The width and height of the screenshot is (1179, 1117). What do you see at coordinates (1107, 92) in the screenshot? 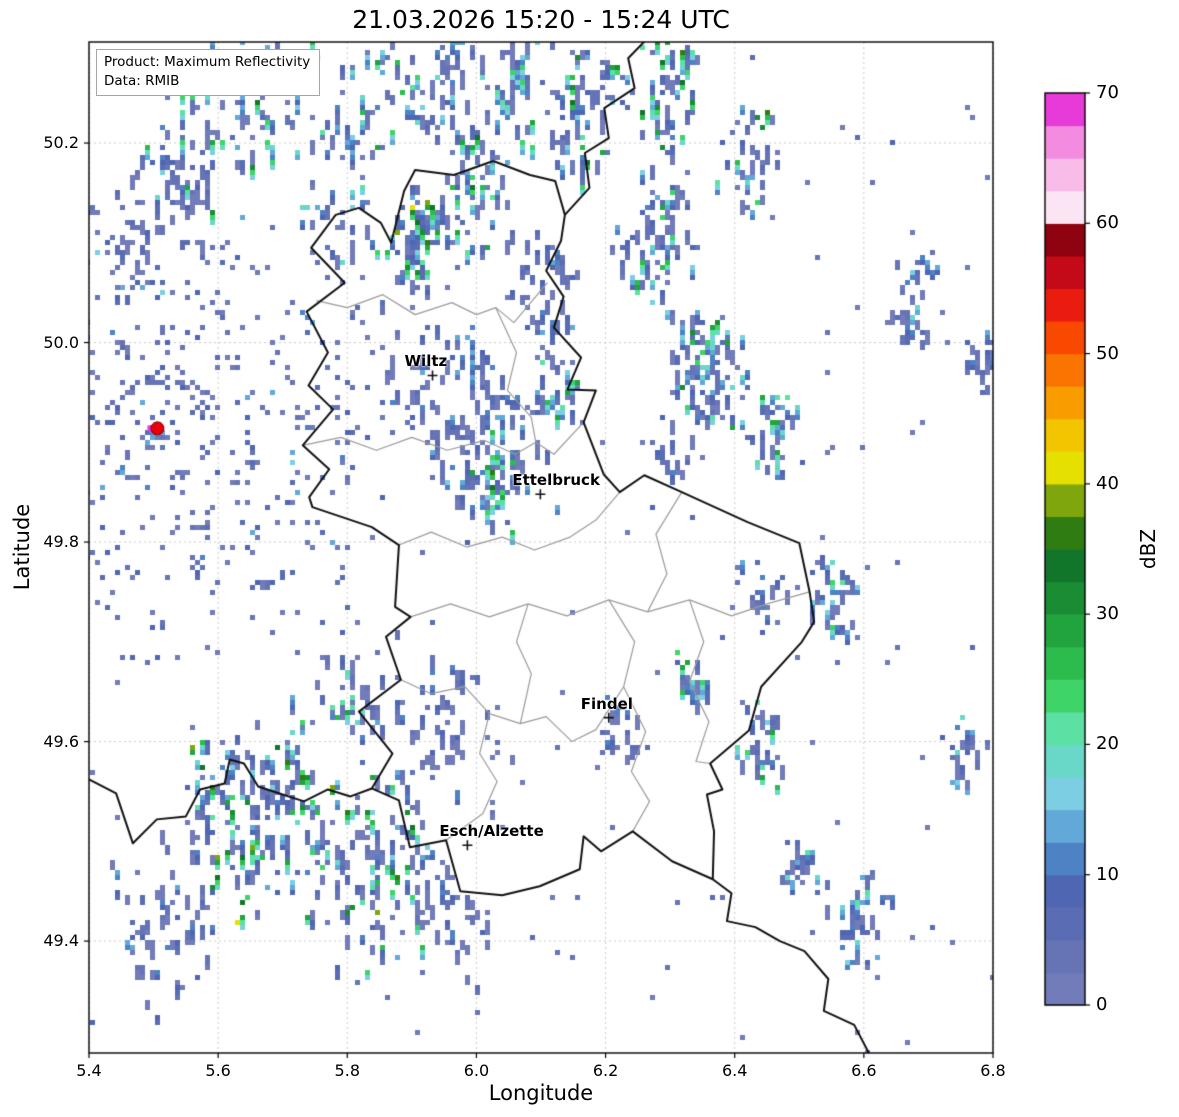
I see `colorbar-tick-label: 70` at bounding box center [1107, 92].